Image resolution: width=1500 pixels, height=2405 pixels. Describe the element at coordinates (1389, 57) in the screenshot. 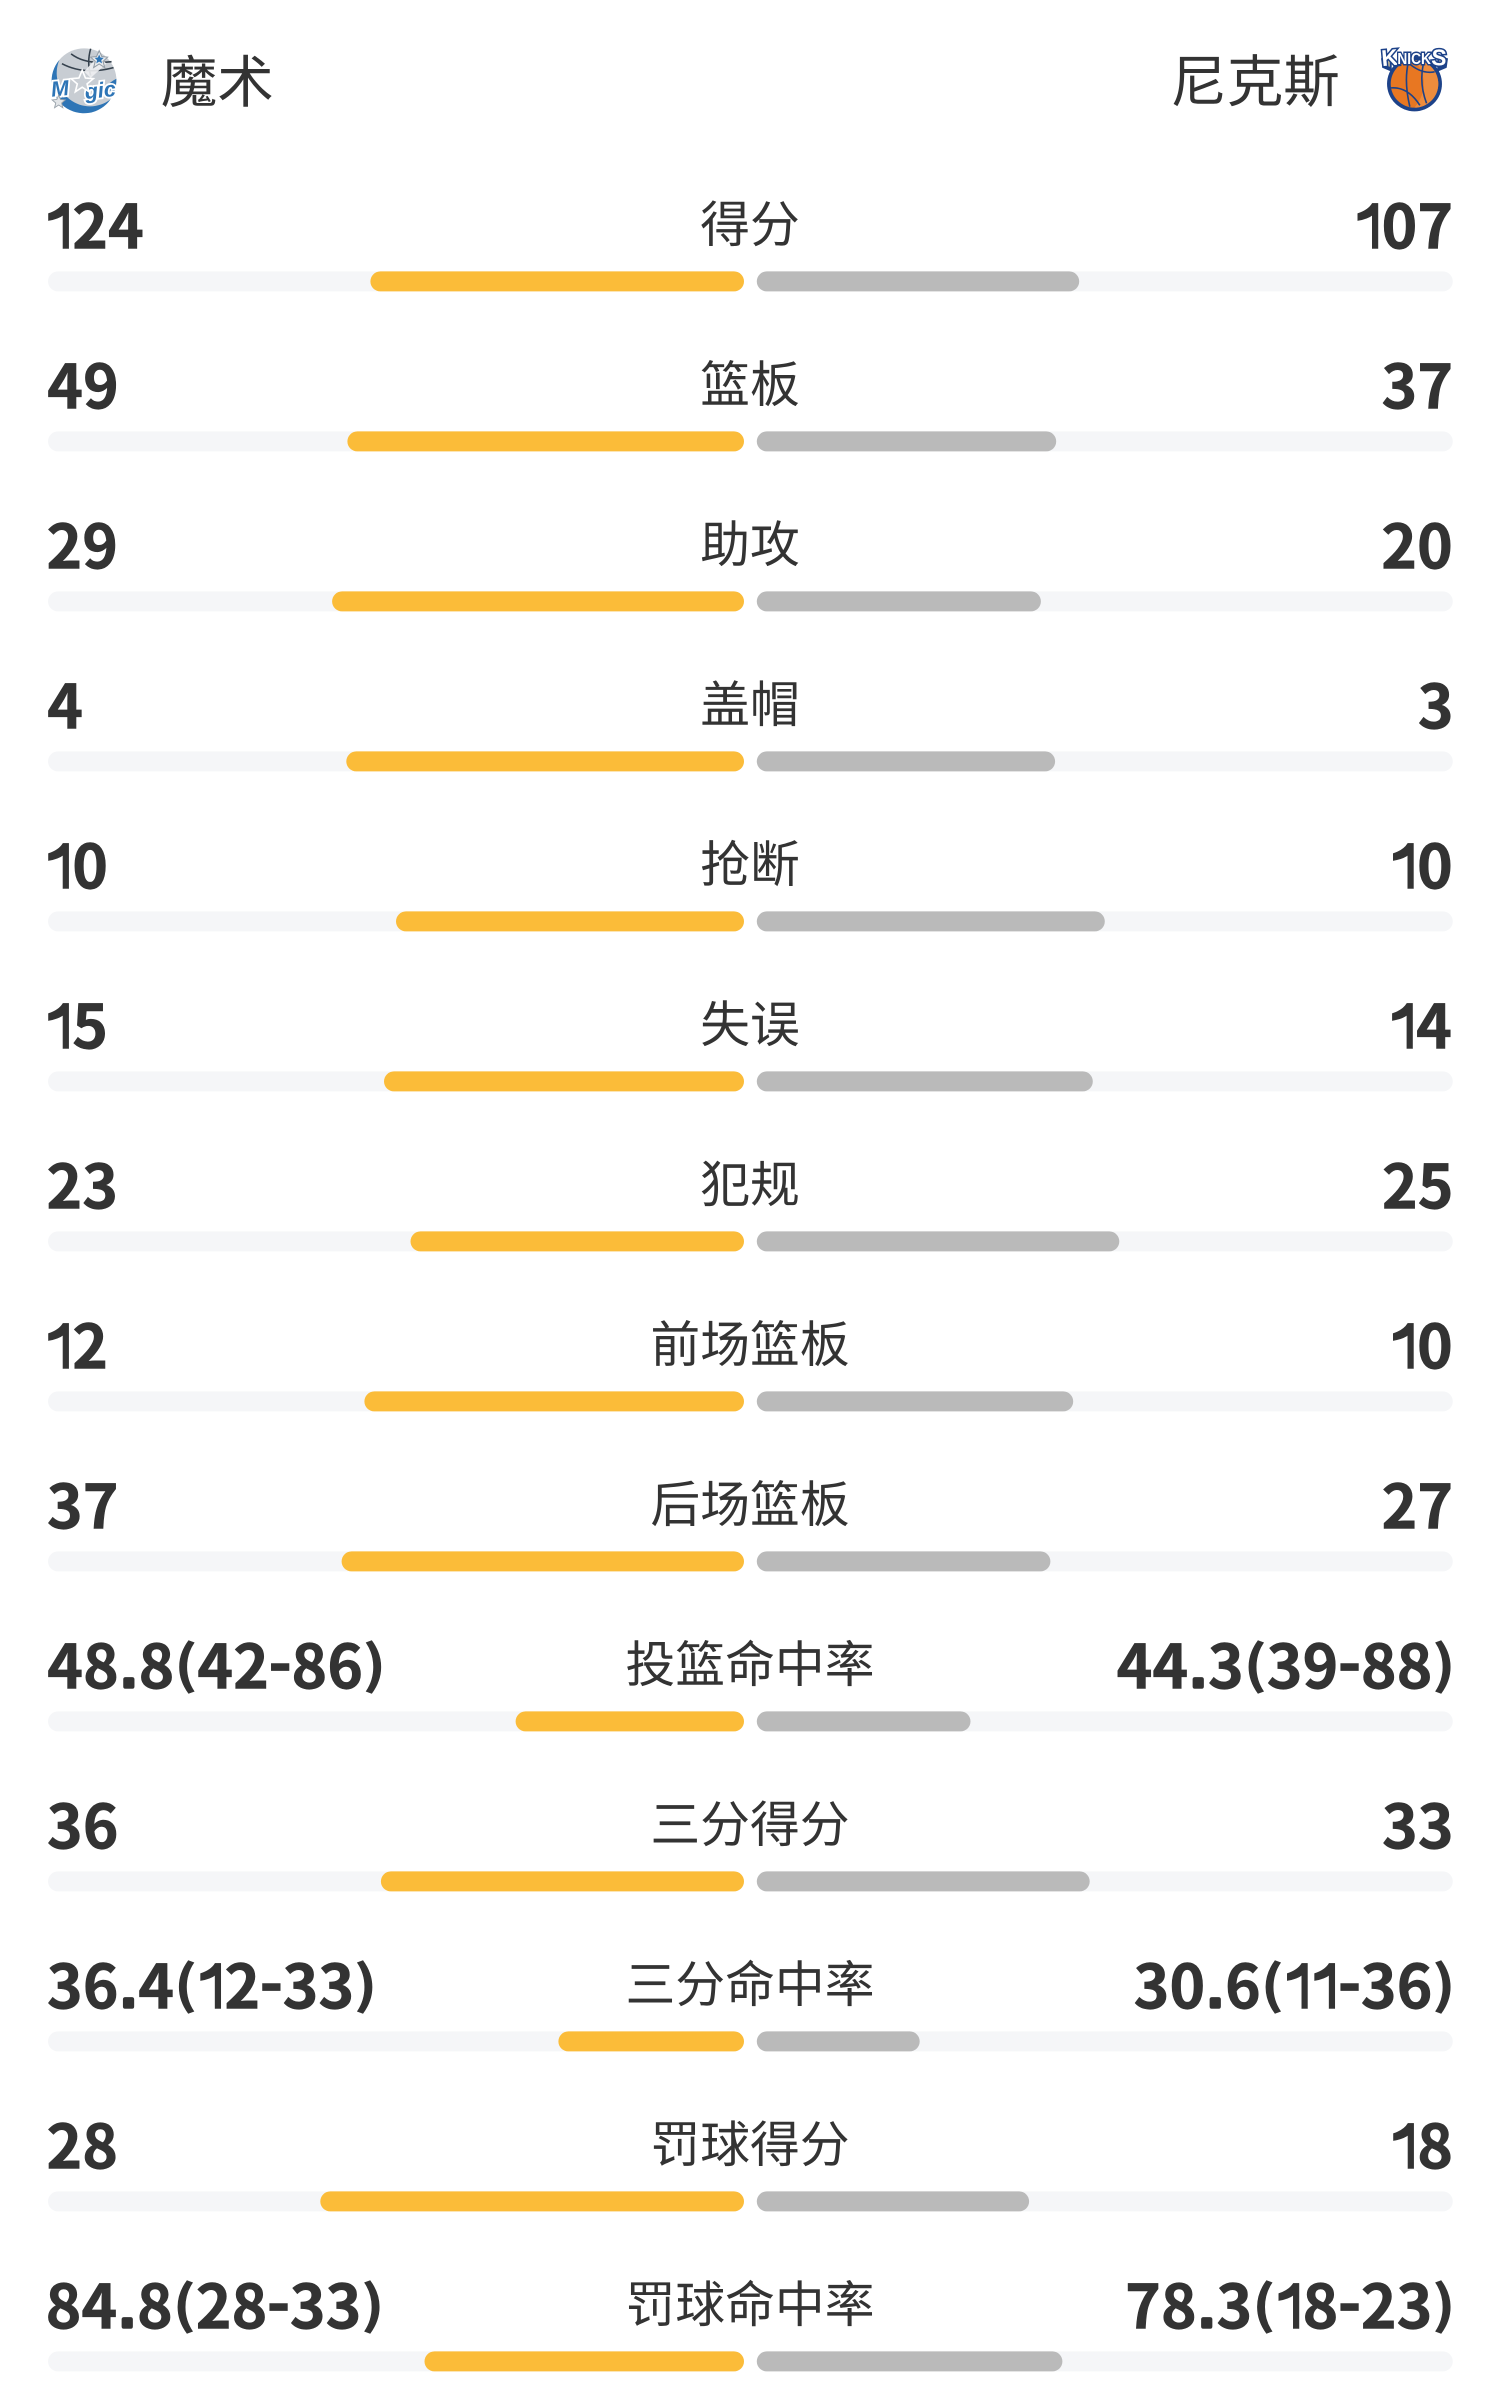

I see `svg-text: K` at that location.